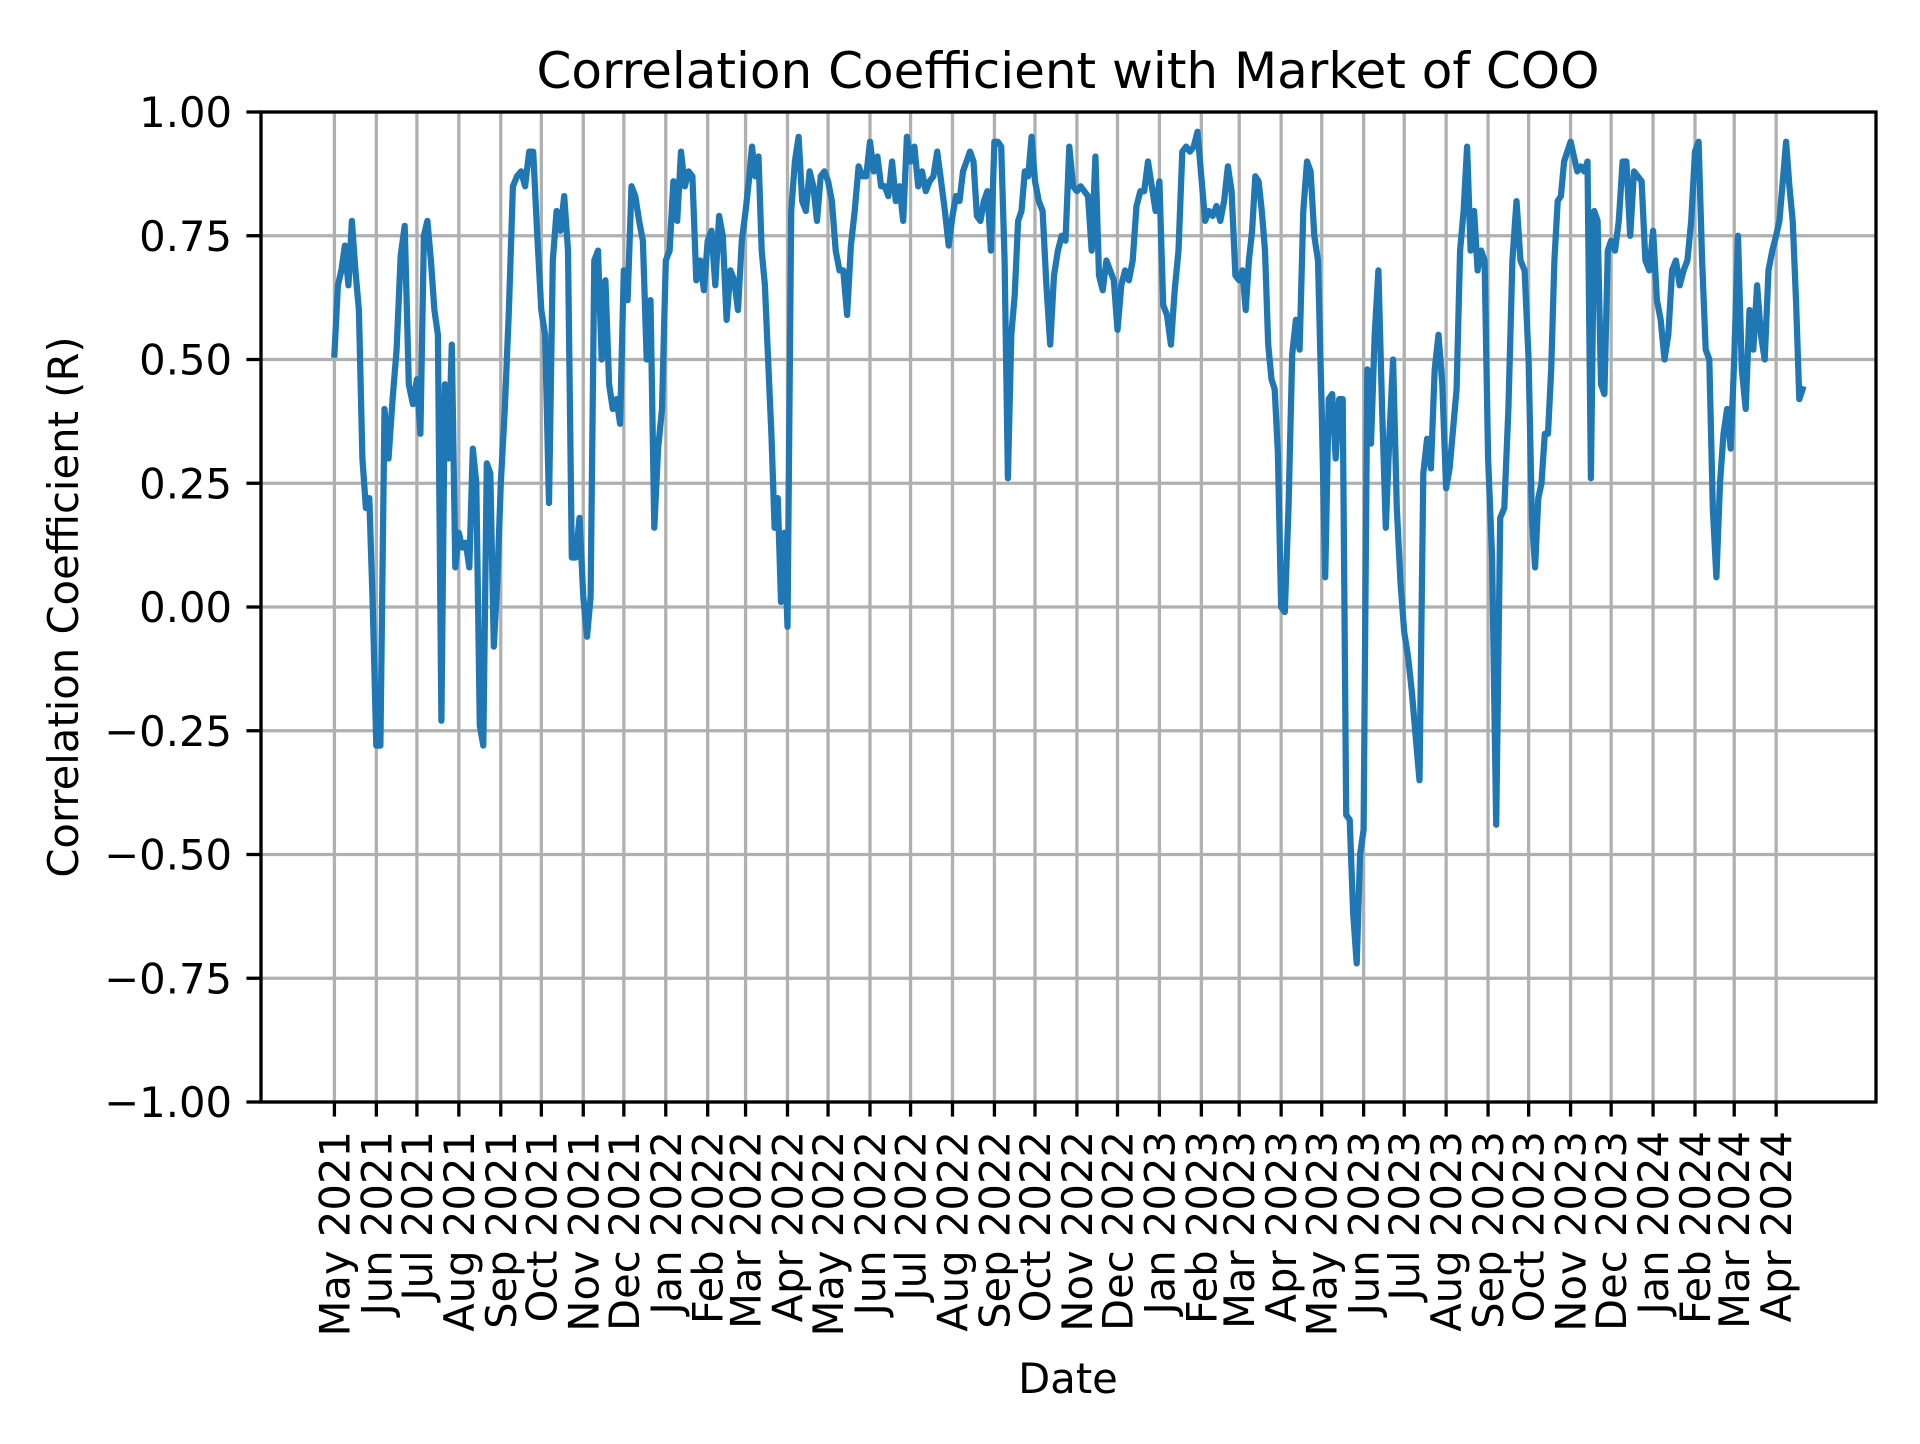 This screenshot has width=1920, height=1444. I want to click on y-tick-label: −0.75, so click(168, 978).